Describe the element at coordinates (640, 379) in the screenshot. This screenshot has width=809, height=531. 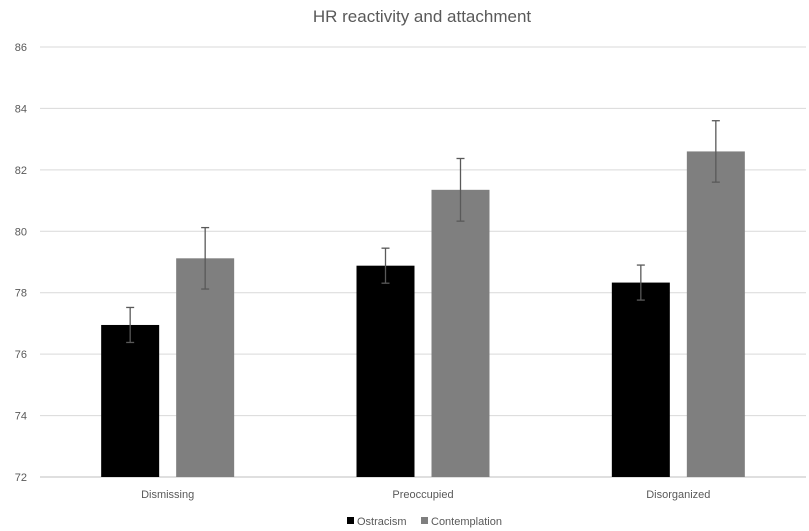
I see `bar-ostracism-disorganized` at that location.